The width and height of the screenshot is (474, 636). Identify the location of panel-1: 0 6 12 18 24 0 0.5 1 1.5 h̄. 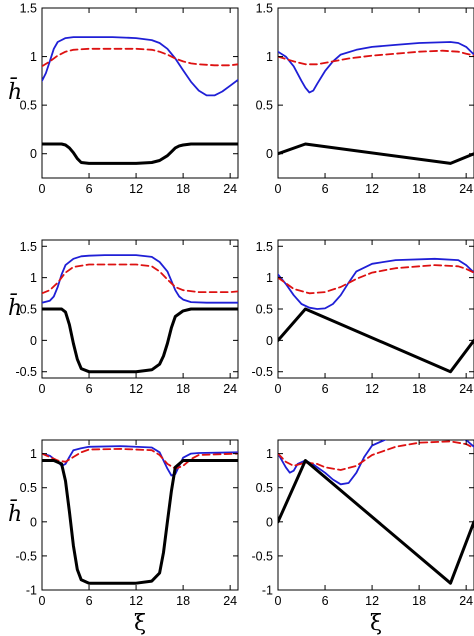
(123, 99).